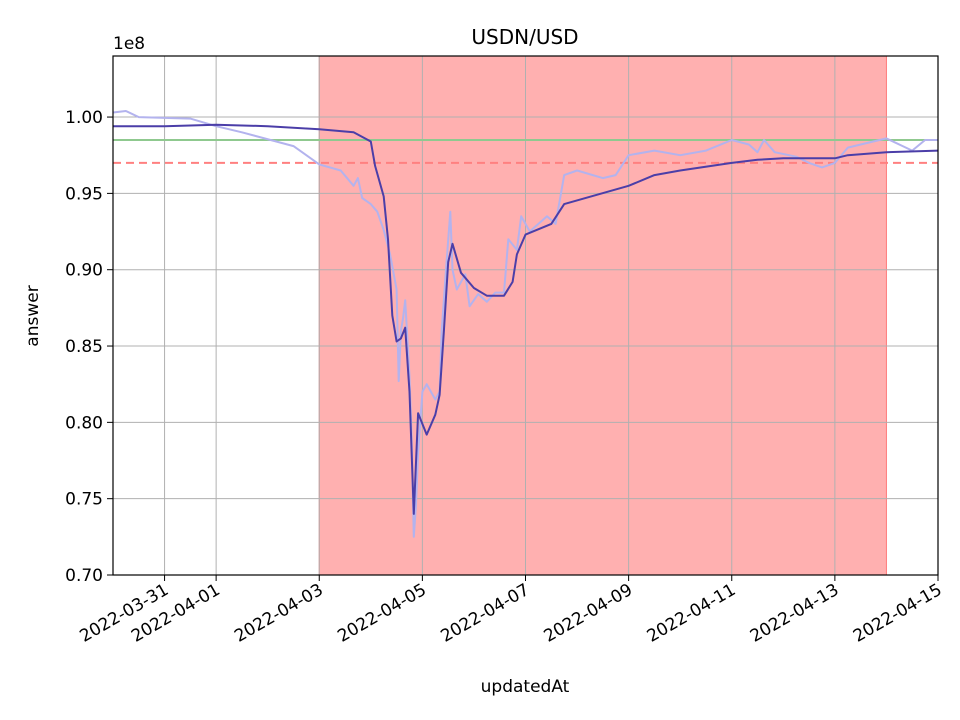 The width and height of the screenshot is (960, 720). Describe the element at coordinates (84, 576) in the screenshot. I see `y-tick-label: 0.70` at that location.